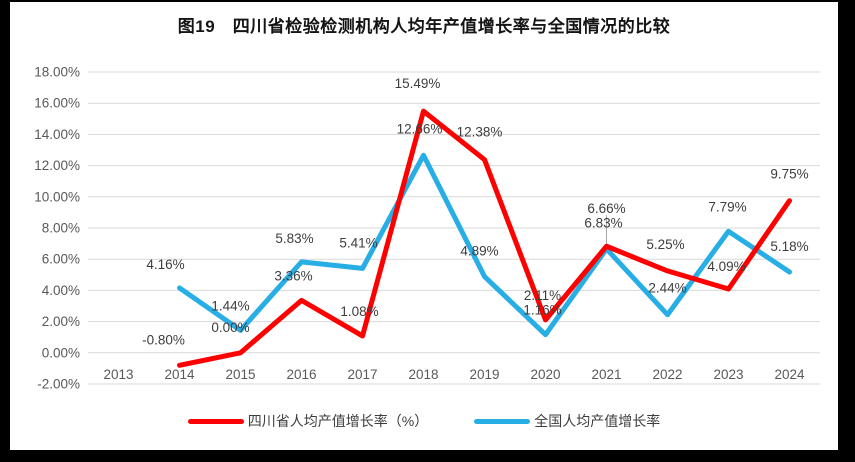 The height and width of the screenshot is (462, 855). I want to click on y-axis-tick-label: -2.00%, so click(58, 384).